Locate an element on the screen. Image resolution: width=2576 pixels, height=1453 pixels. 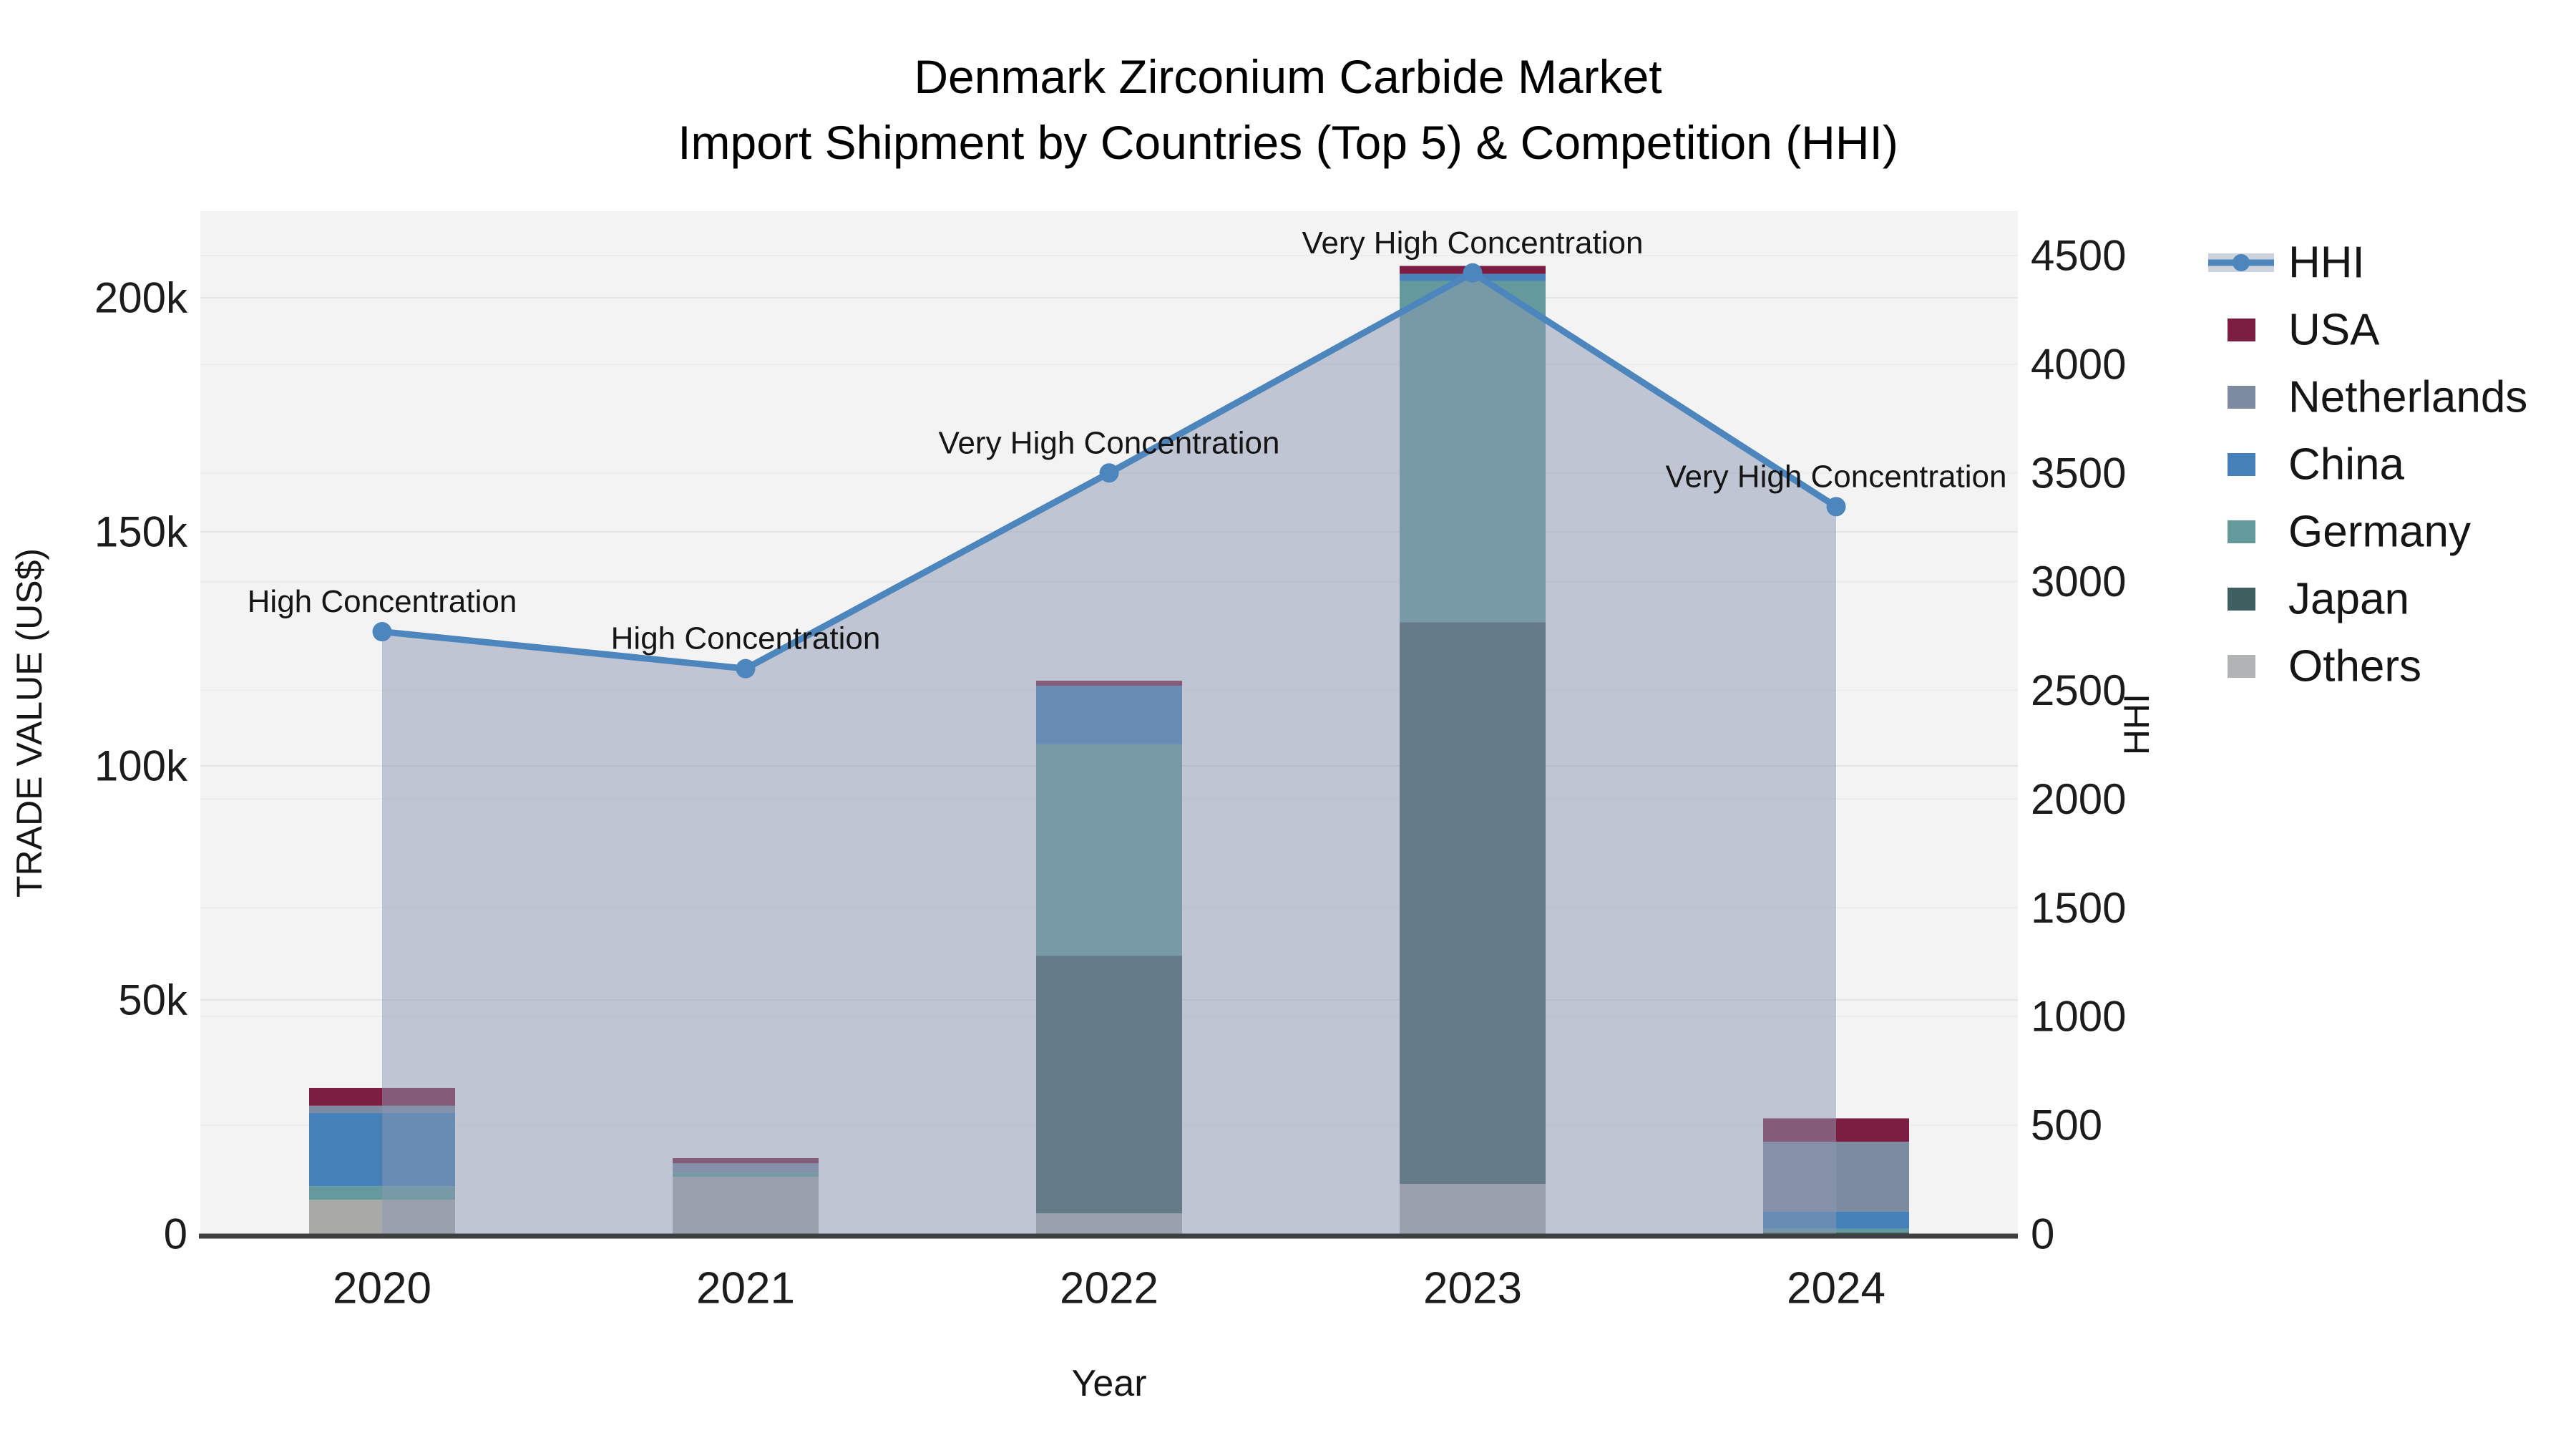
y-left-tick-150k: 150k is located at coordinates (141, 531).